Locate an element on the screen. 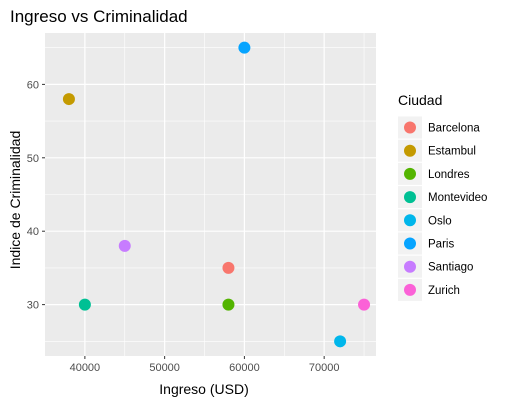 The image size is (505, 403). data-point-estambul is located at coordinates (68, 99).